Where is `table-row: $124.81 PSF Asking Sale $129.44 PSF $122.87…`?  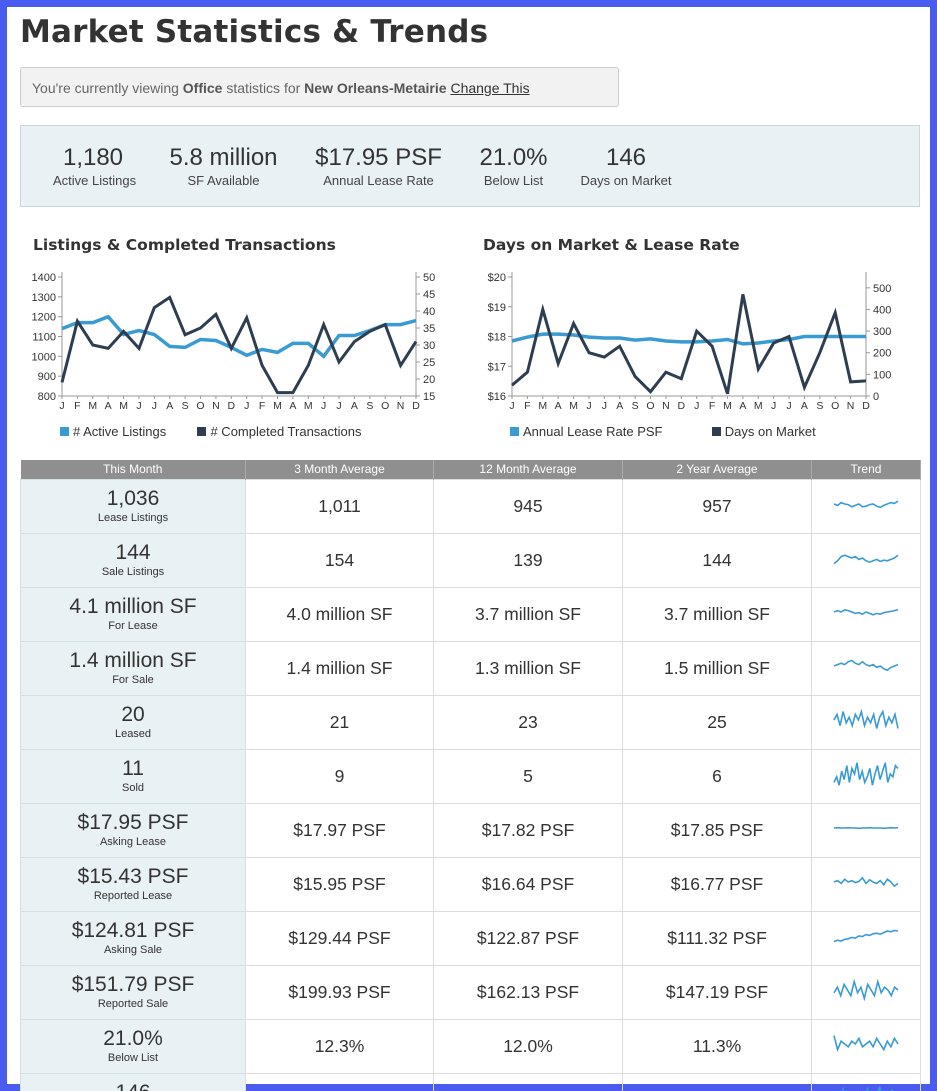 table-row: $124.81 PSF Asking Sale $129.44 PSF $122.87… is located at coordinates (470, 938).